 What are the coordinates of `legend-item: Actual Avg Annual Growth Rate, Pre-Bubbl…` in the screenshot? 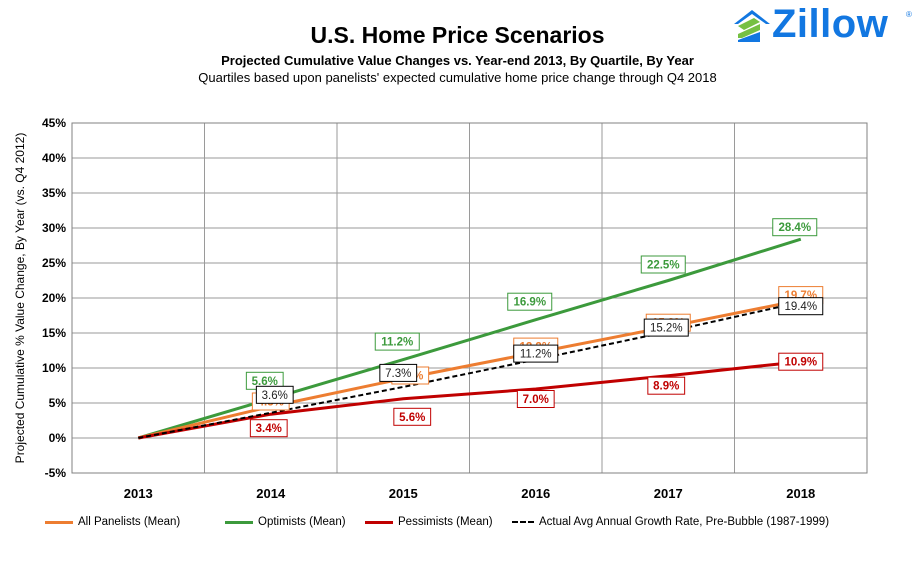 It's located at (670, 522).